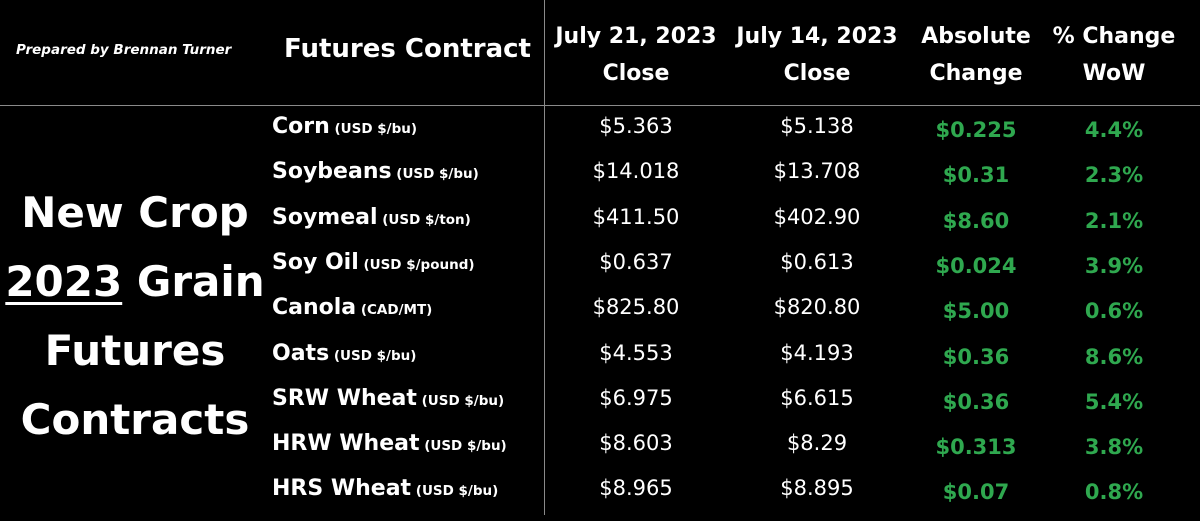 Image resolution: width=1200 pixels, height=521 pixels. Describe the element at coordinates (636, 73) in the screenshot. I see `header-jul21-line2: Close` at that location.